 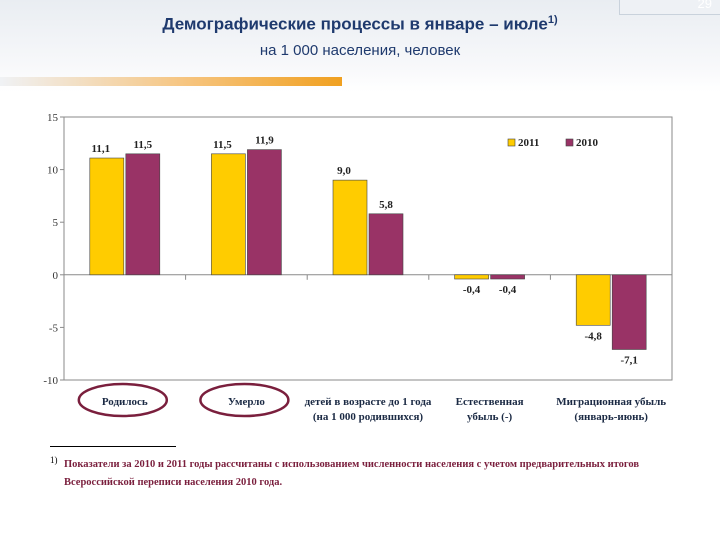 What do you see at coordinates (704, 5) in the screenshot?
I see `slide-number: 29` at bounding box center [704, 5].